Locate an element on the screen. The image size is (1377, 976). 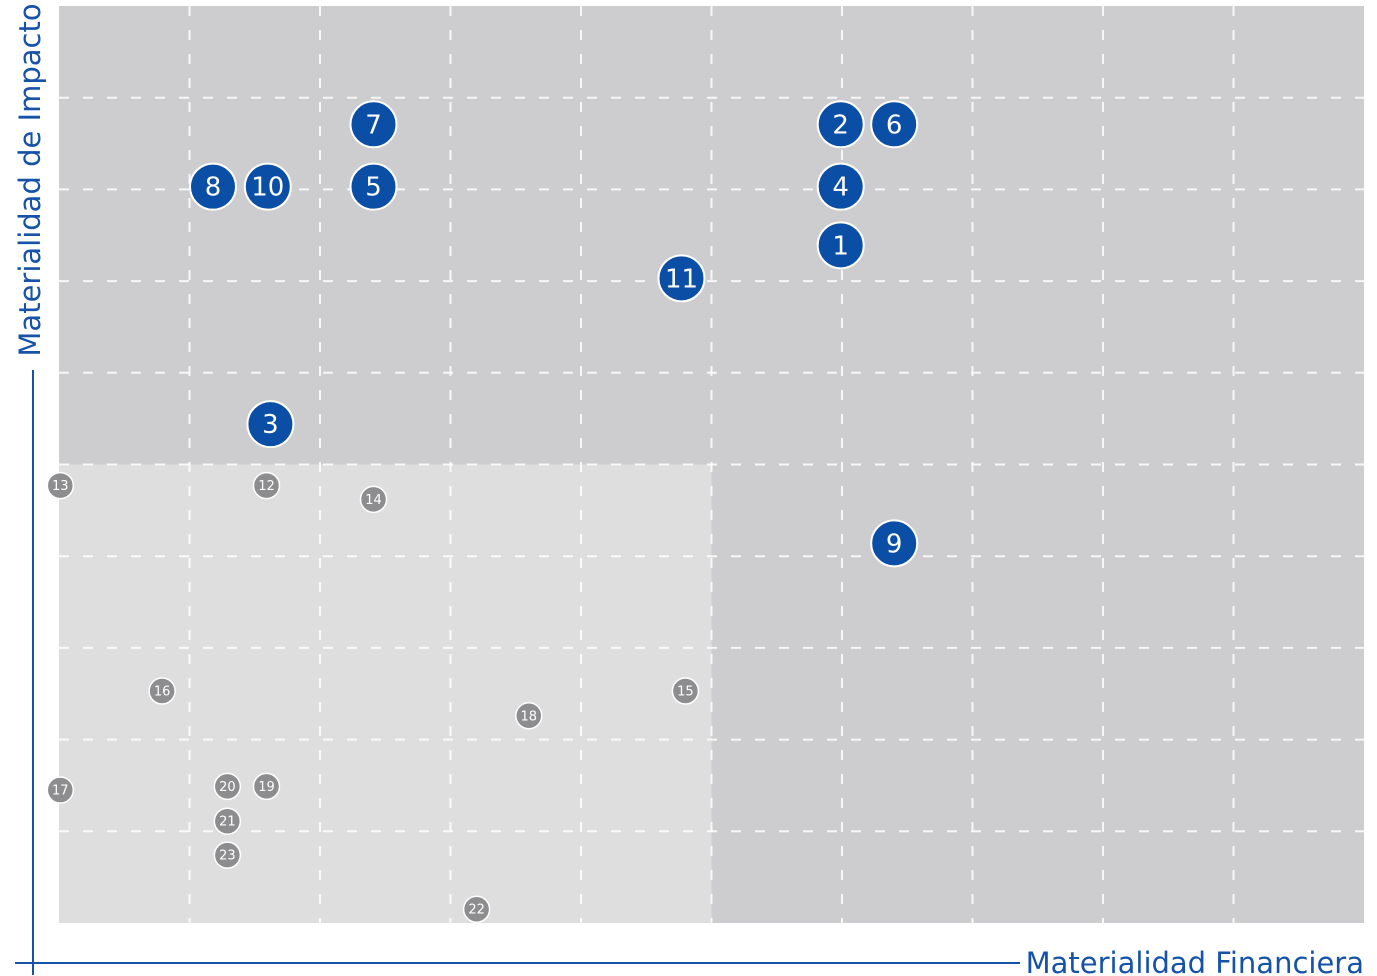
point-label: 22 is located at coordinates (476, 910).